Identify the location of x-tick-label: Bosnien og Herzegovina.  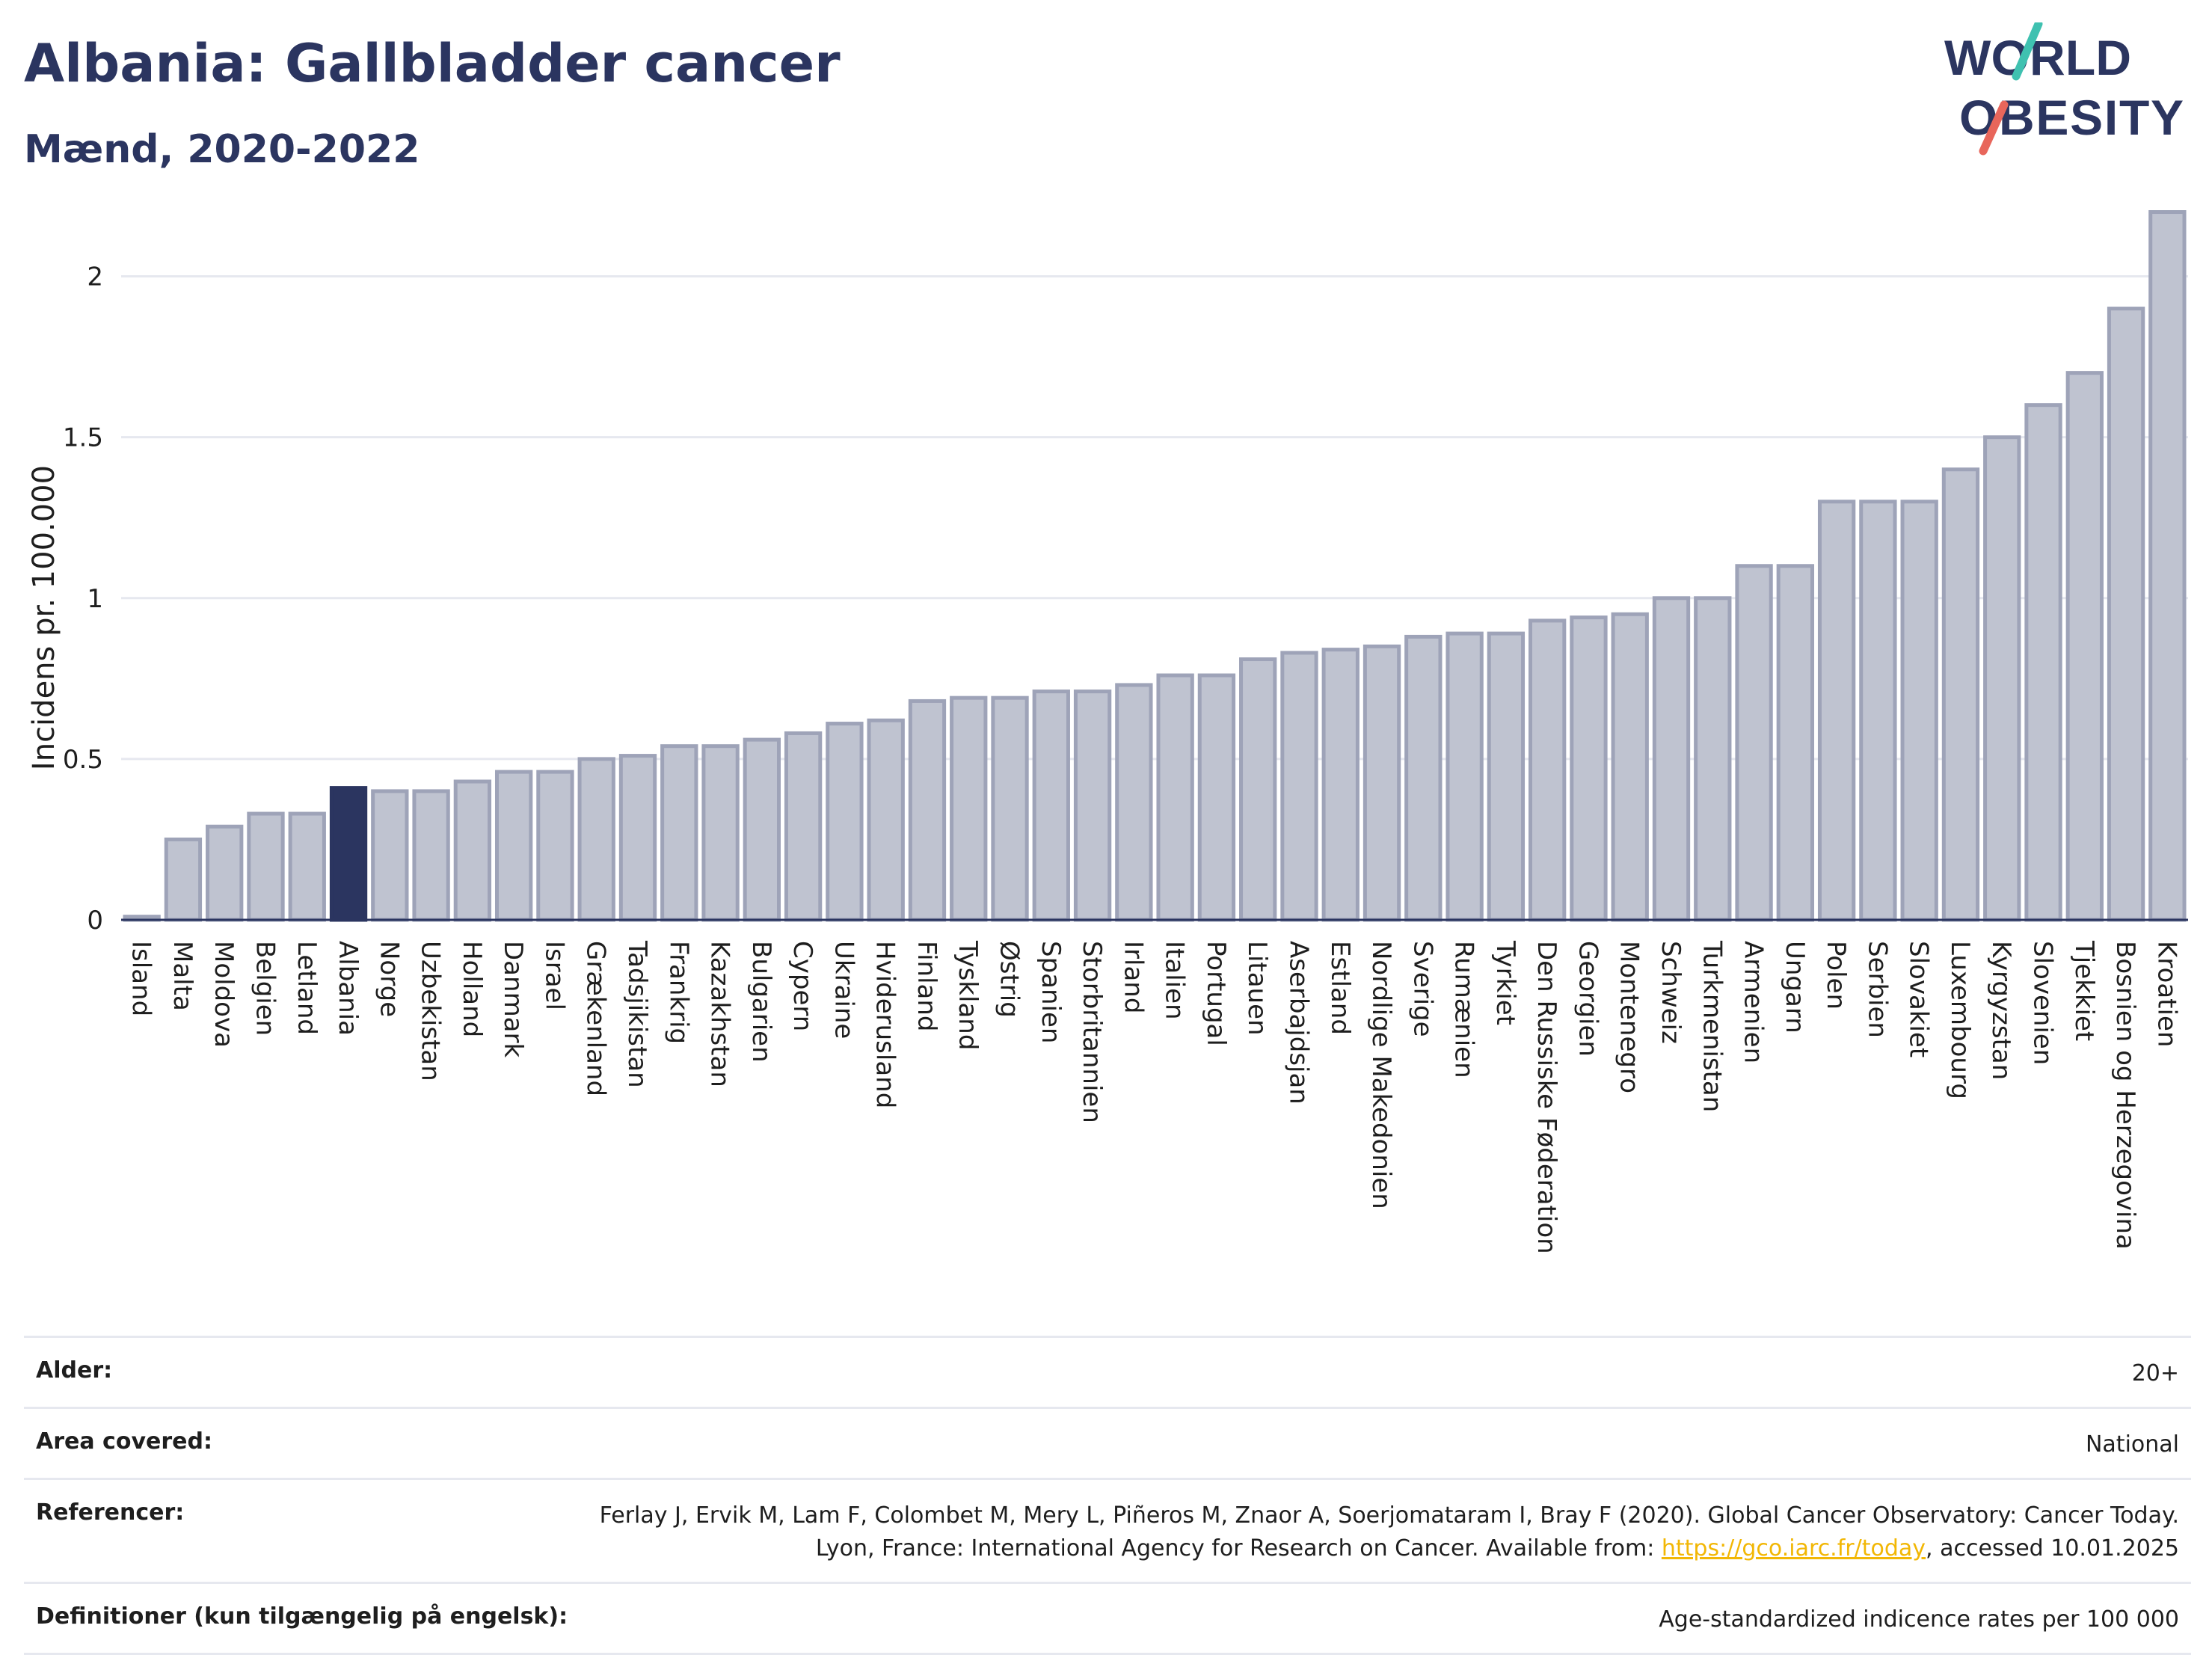
(2125, 1095).